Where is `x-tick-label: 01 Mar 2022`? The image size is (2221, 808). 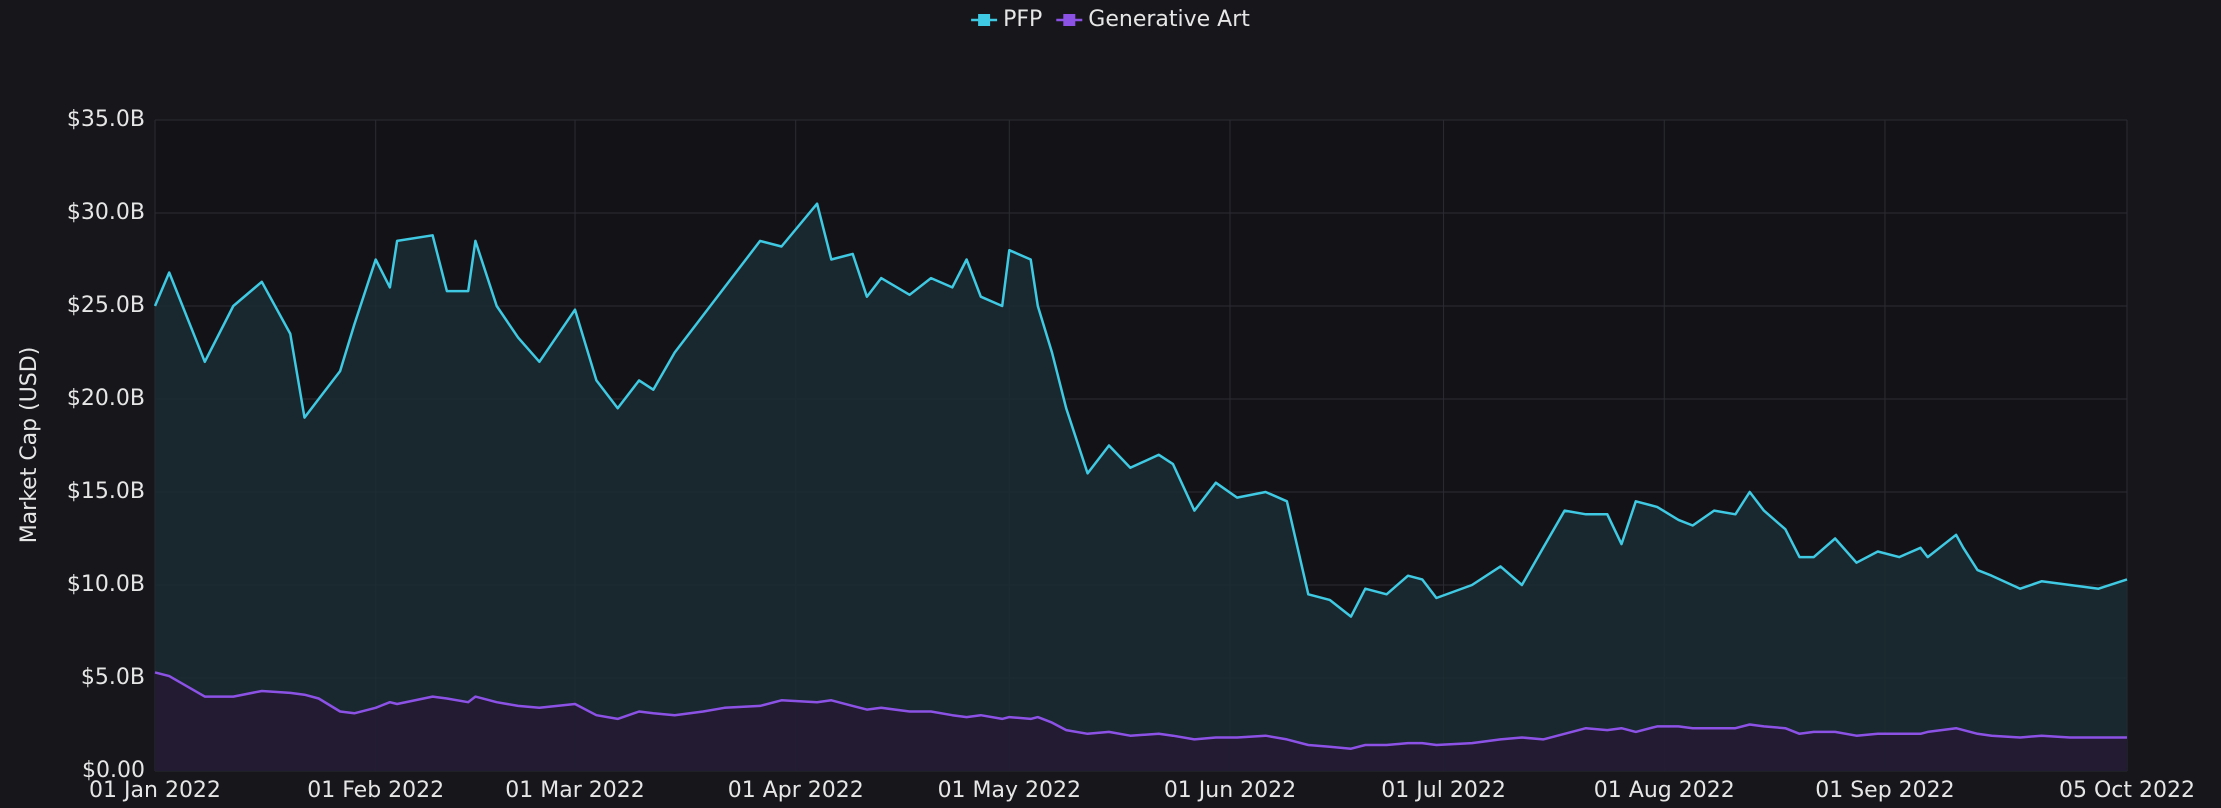 x-tick-label: 01 Mar 2022 is located at coordinates (574, 790).